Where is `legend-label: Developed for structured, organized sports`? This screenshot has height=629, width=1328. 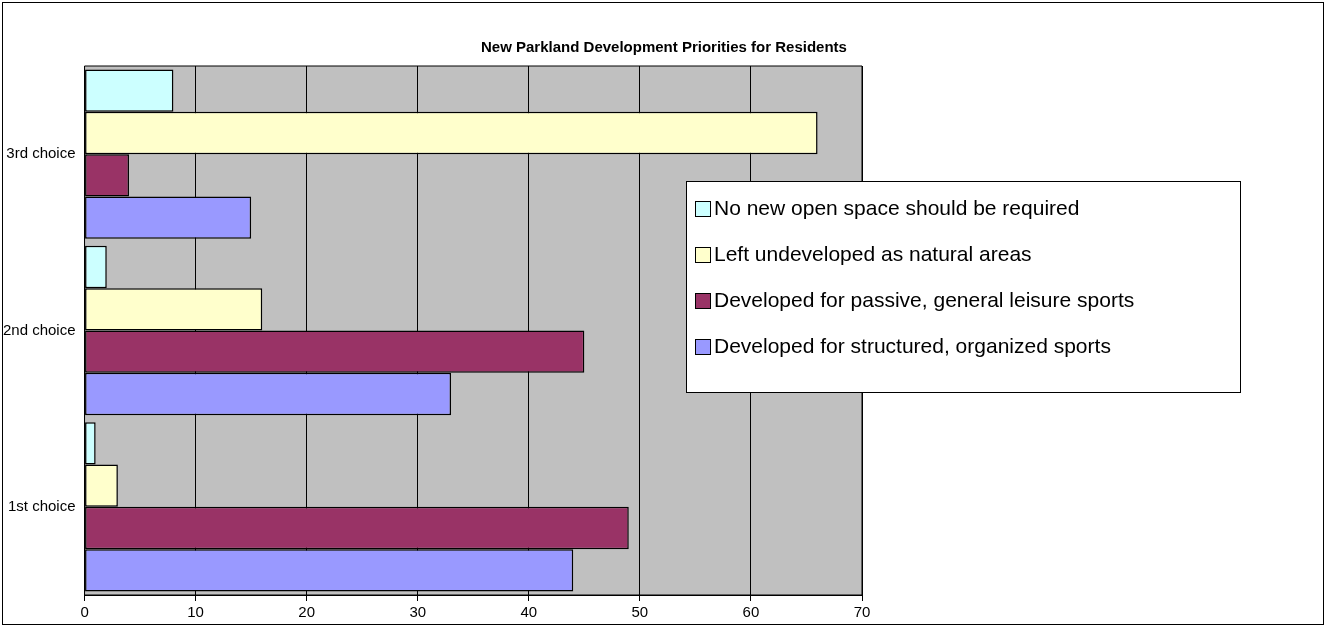 legend-label: Developed for structured, organized sports is located at coordinates (912, 346).